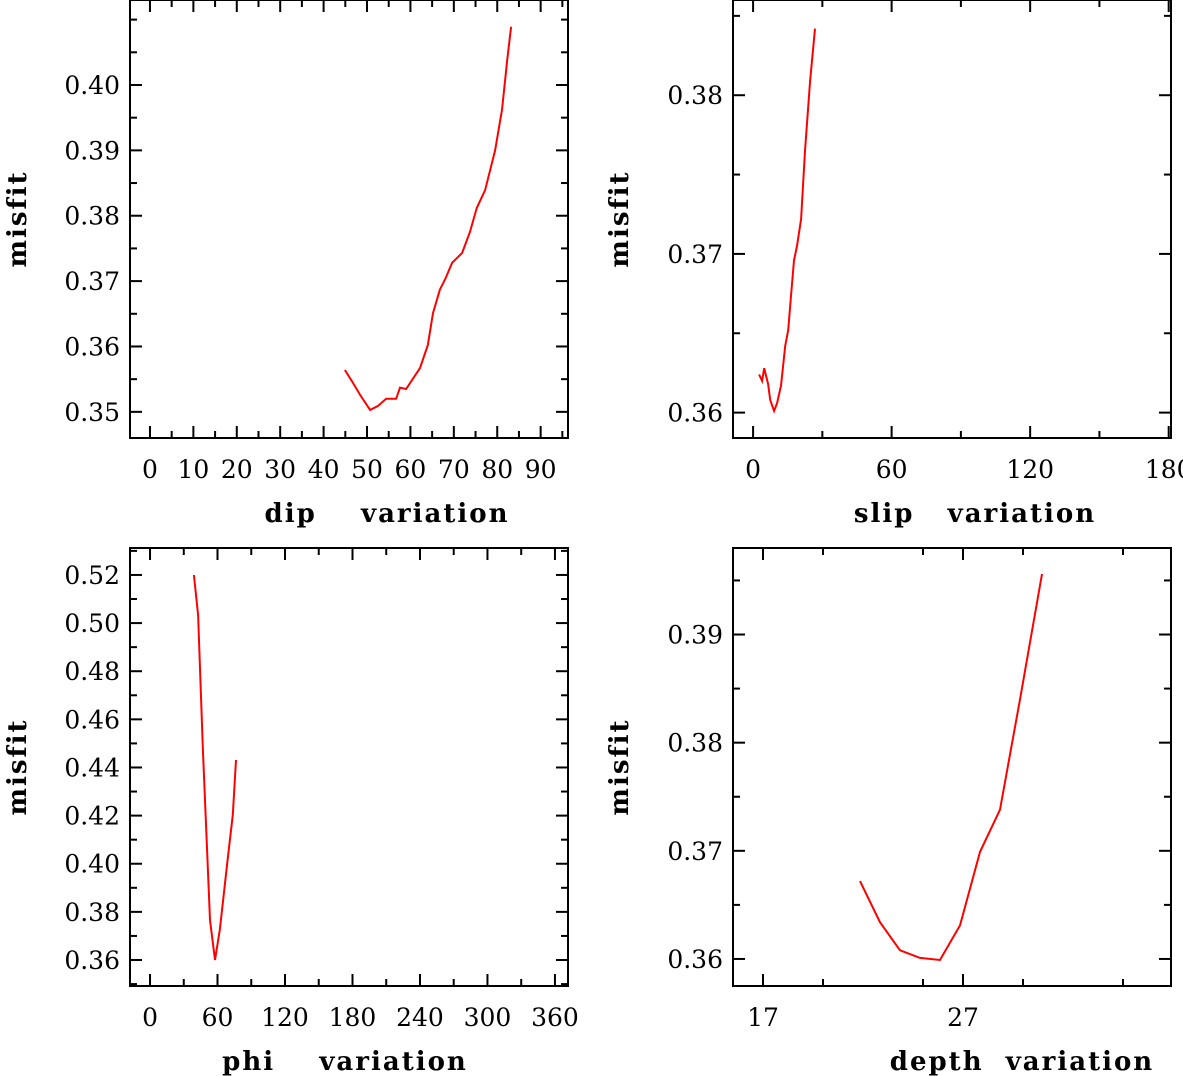 The image size is (1183, 1076). Describe the element at coordinates (324, 469) in the screenshot. I see `x-tick-label: 40` at that location.